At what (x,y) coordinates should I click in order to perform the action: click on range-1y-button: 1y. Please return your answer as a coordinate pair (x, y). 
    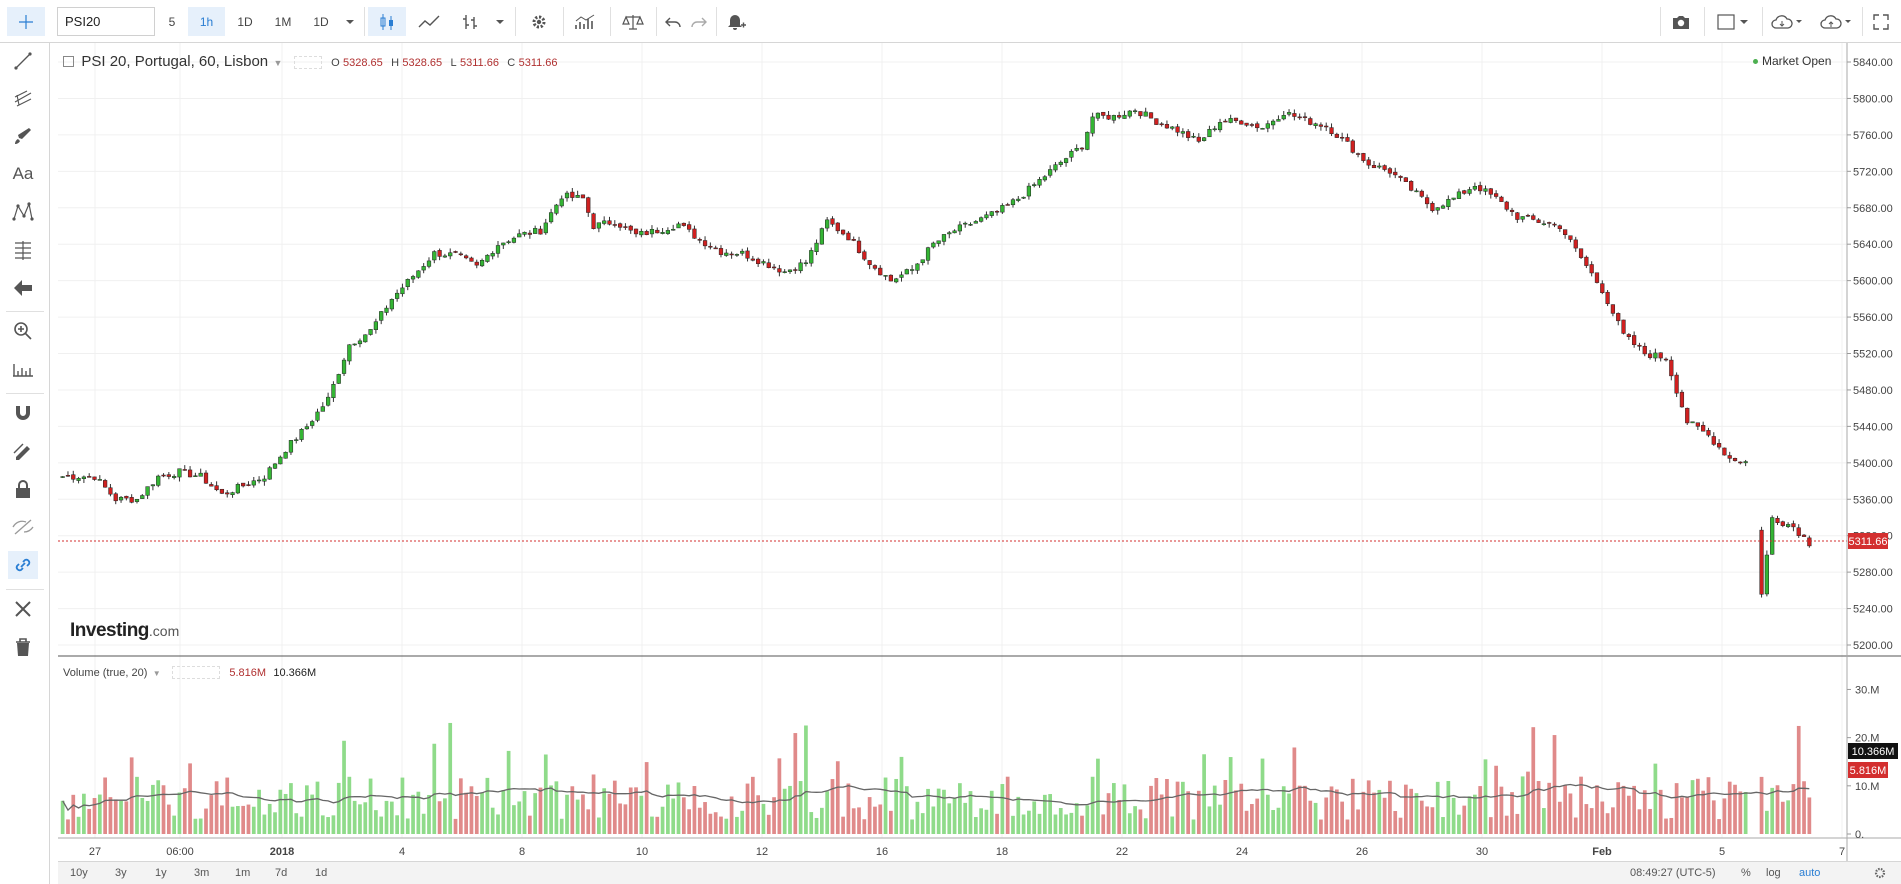
    Looking at the image, I should click on (161, 873).